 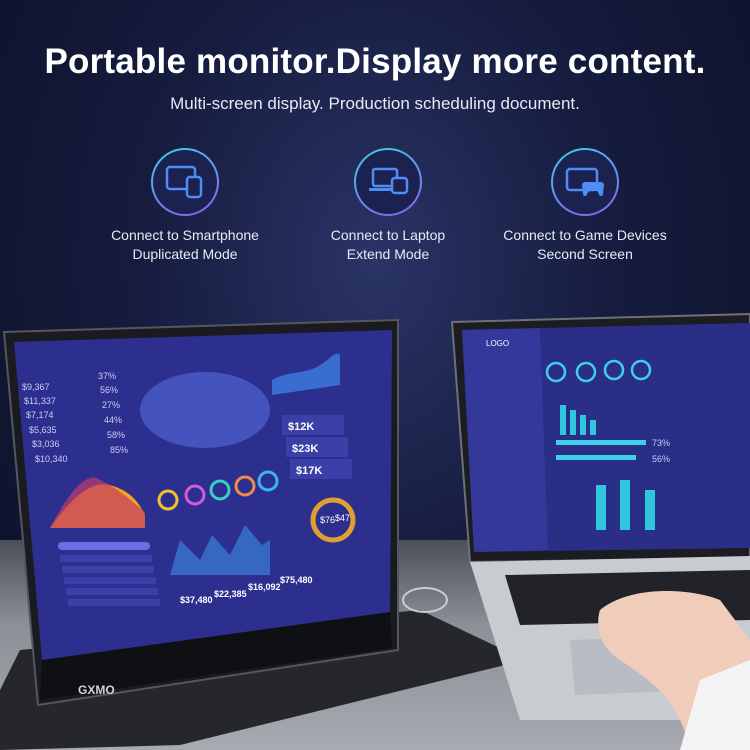 I want to click on stat-pct: 58%, so click(x=116, y=435).